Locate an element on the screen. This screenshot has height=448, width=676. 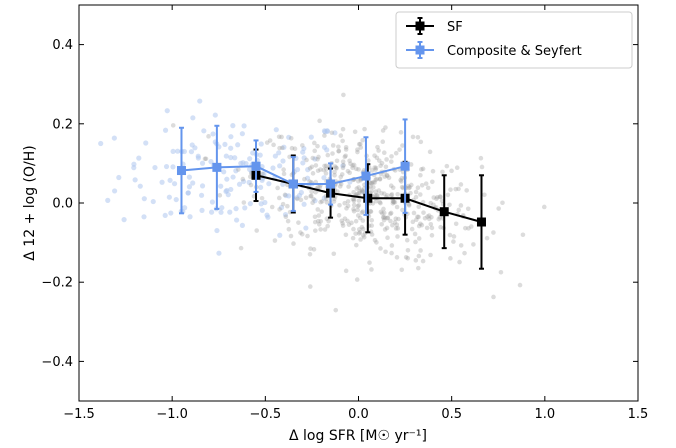
y-tick-label: 0.0 is located at coordinates (62, 204).